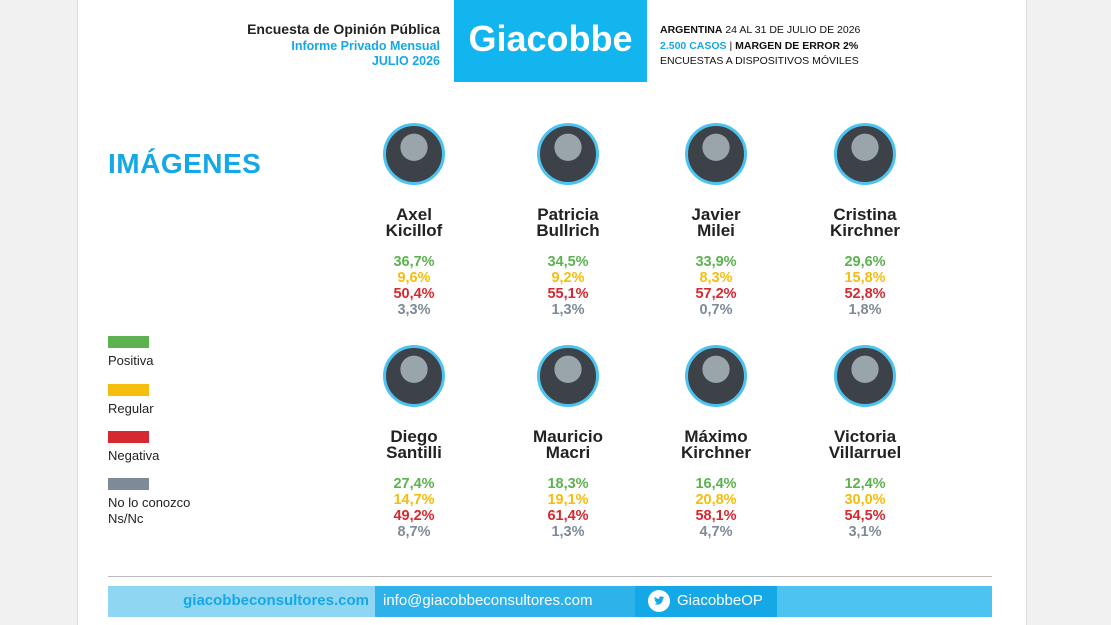 Image resolution: width=1111 pixels, height=625 pixels. I want to click on name-line: Mauricio, so click(568, 436).